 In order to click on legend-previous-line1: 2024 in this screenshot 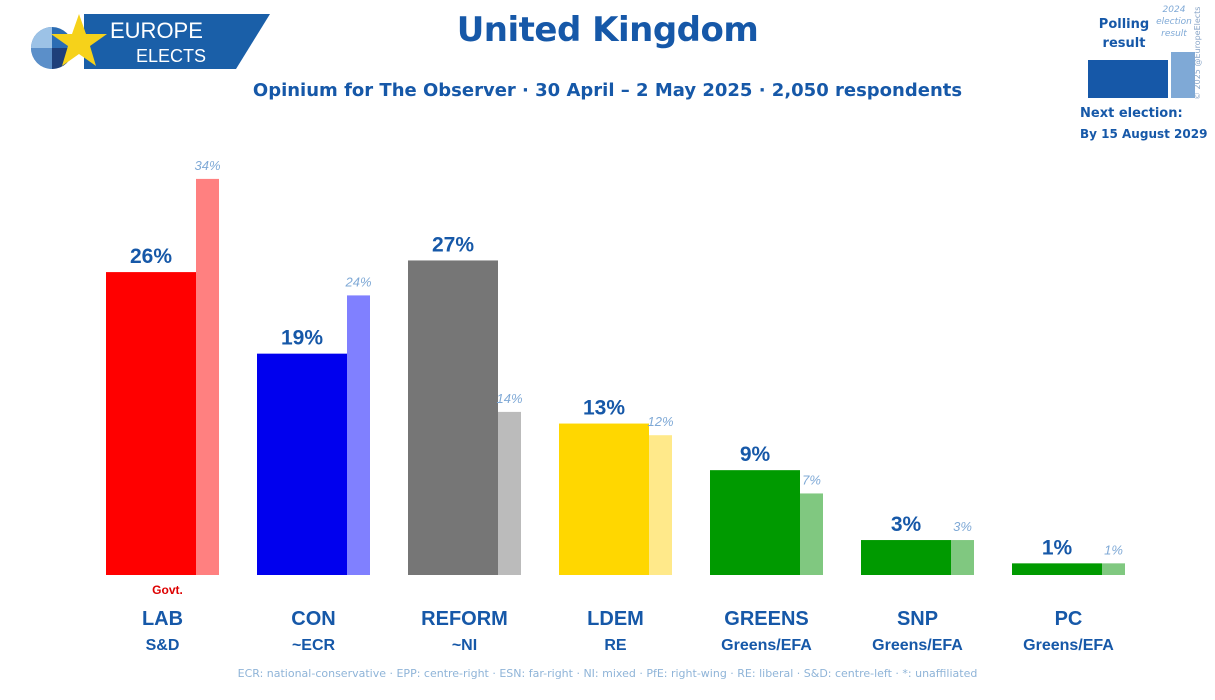, I will do `click(1174, 10)`.